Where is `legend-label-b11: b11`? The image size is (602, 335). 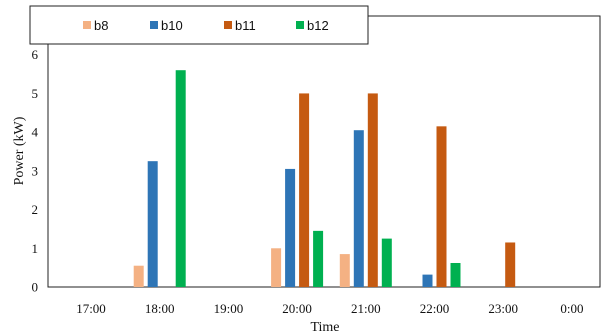 legend-label-b11: b11 is located at coordinates (245, 25).